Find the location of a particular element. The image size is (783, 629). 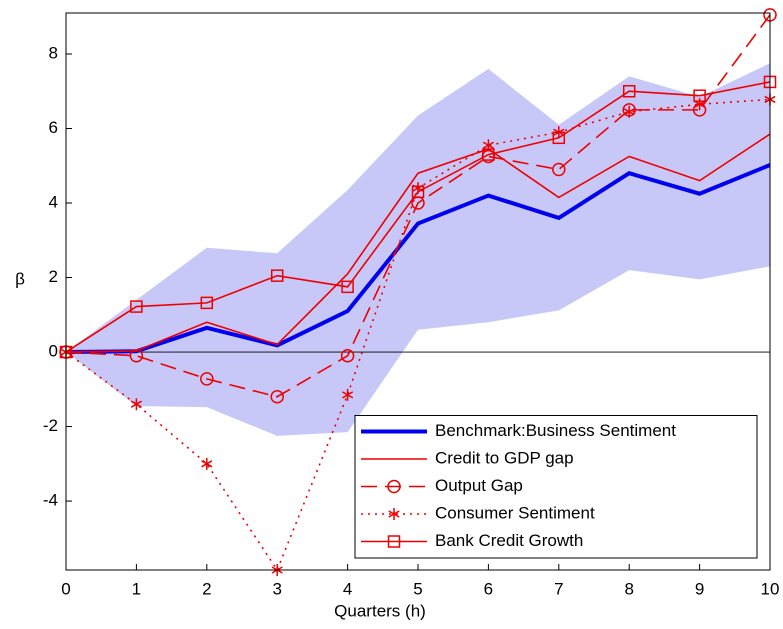

legend-label: Output Gap is located at coordinates (479, 485).